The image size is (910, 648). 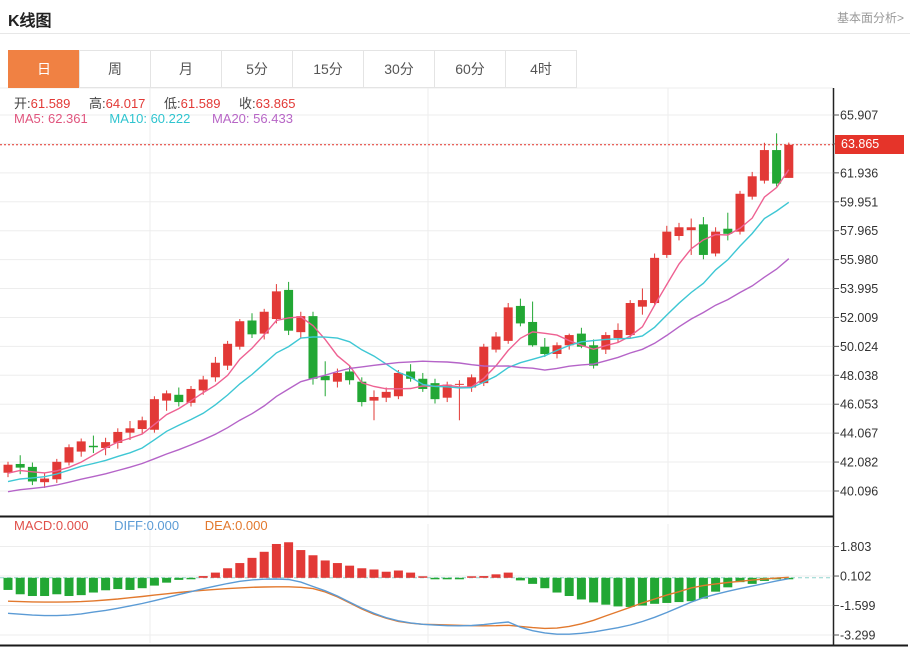 What do you see at coordinates (859, 260) in the screenshot?
I see `price-axis-label: 55.980` at bounding box center [859, 260].